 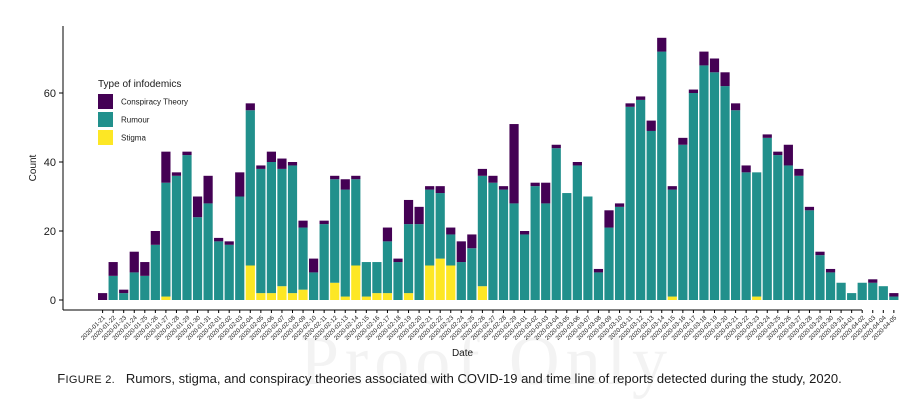 I want to click on legend-title: Type of infodemics, so click(x=139, y=84).